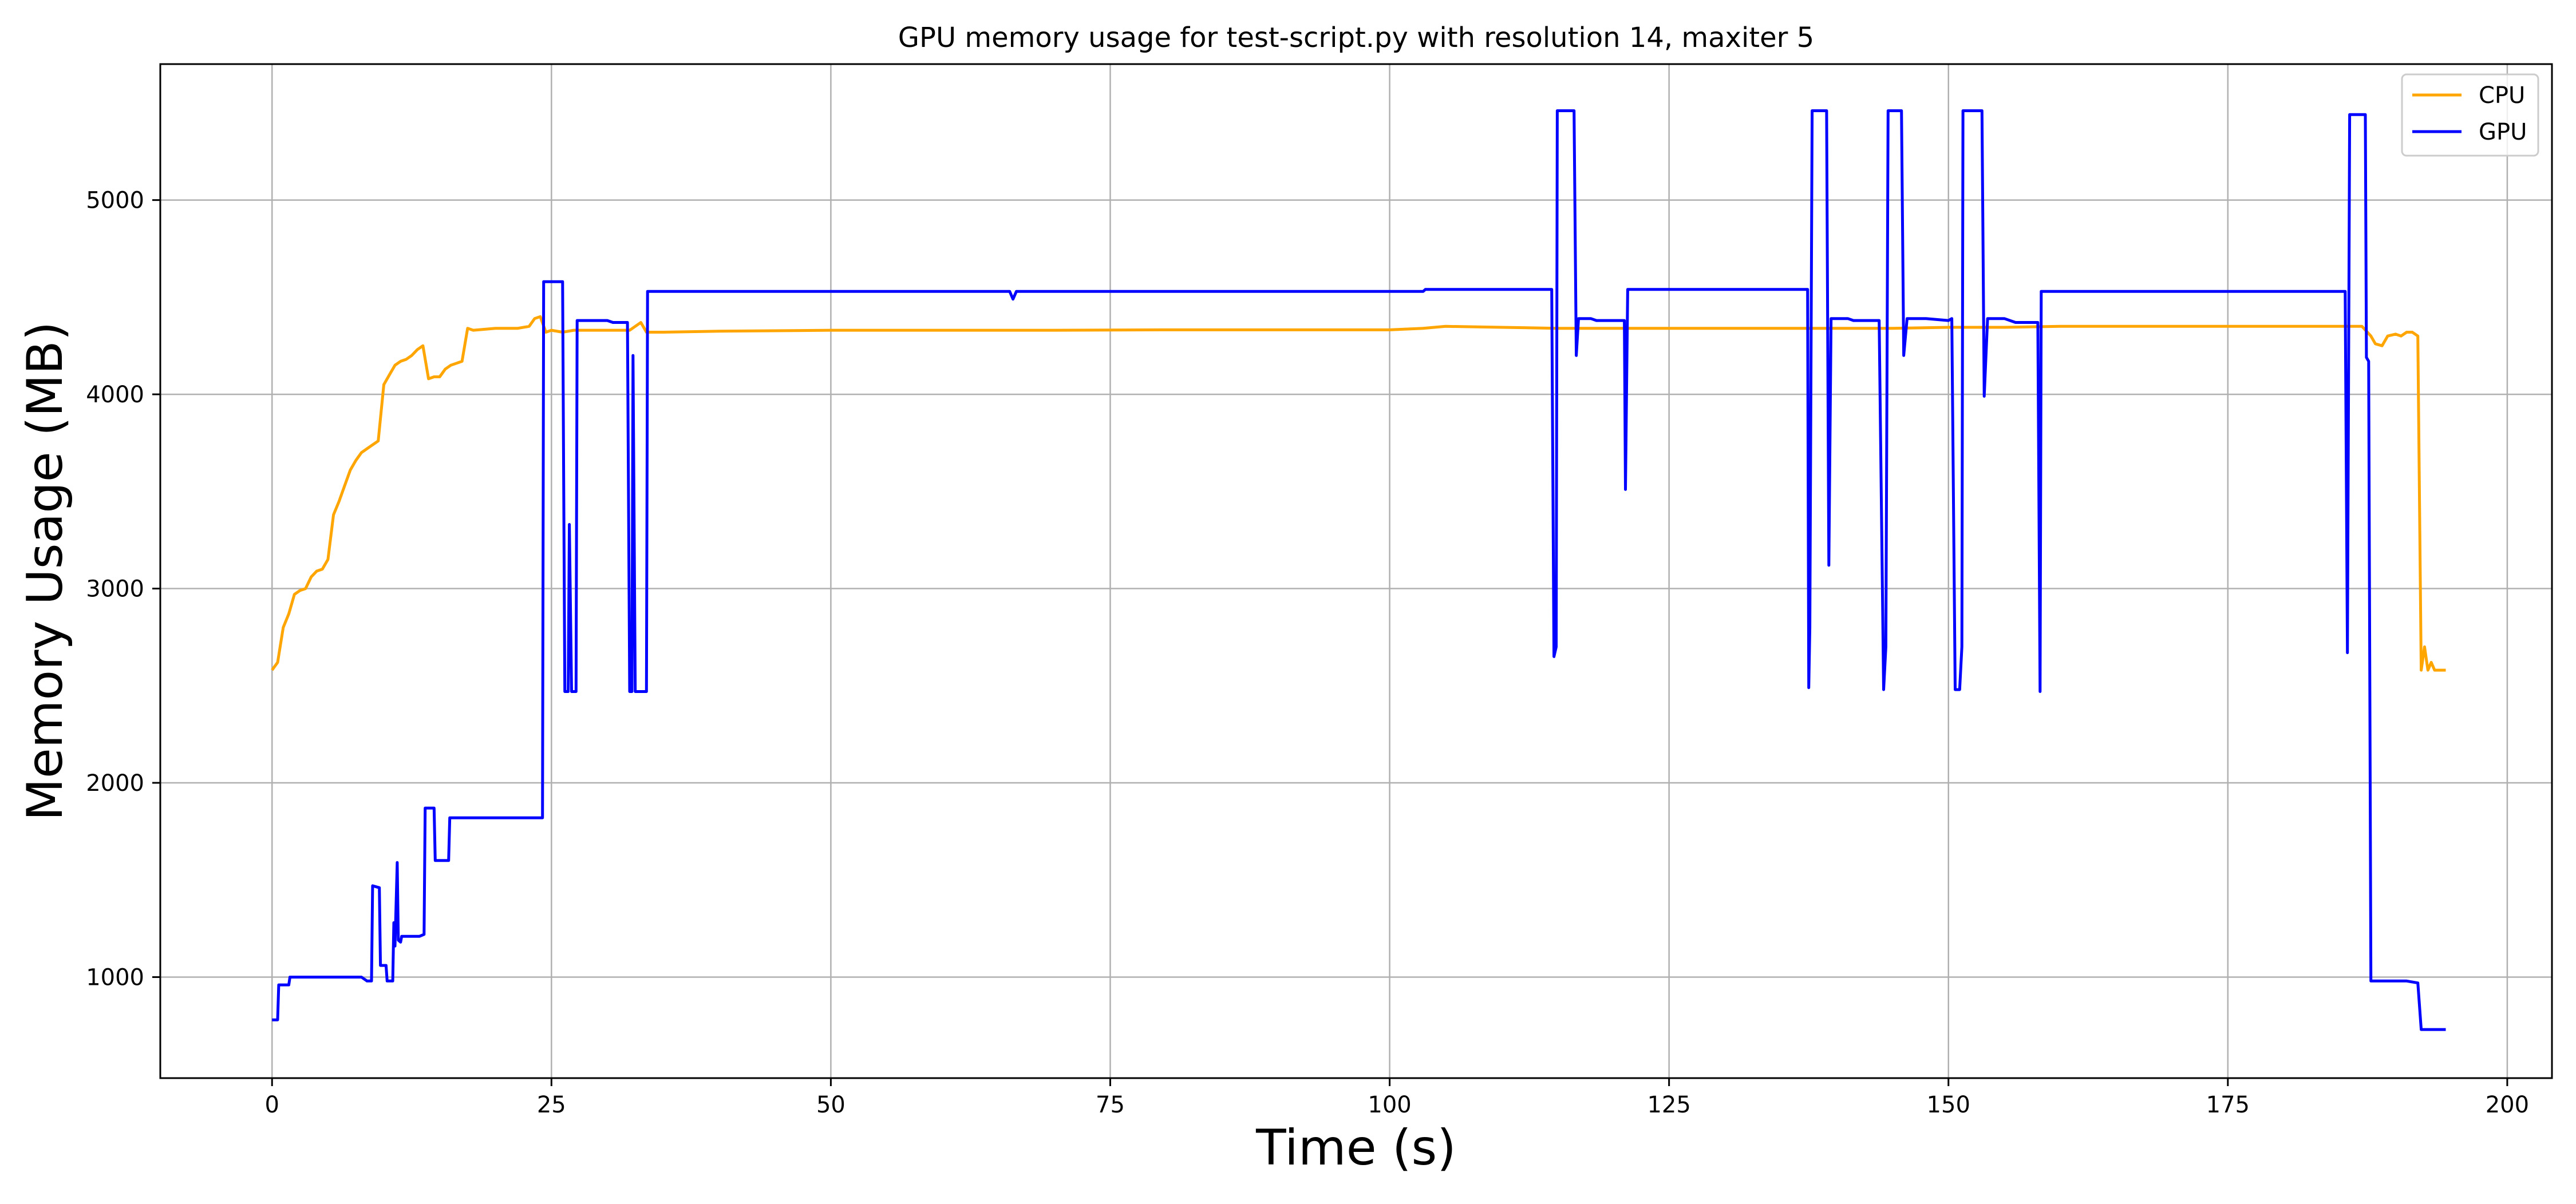  I want to click on y-axis-label: Memory Usage (MB), so click(45, 571).